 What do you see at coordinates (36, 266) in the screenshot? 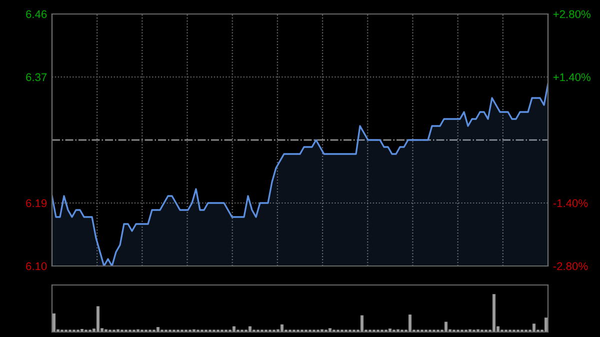
I see `y-tick-label: 6.10` at bounding box center [36, 266].